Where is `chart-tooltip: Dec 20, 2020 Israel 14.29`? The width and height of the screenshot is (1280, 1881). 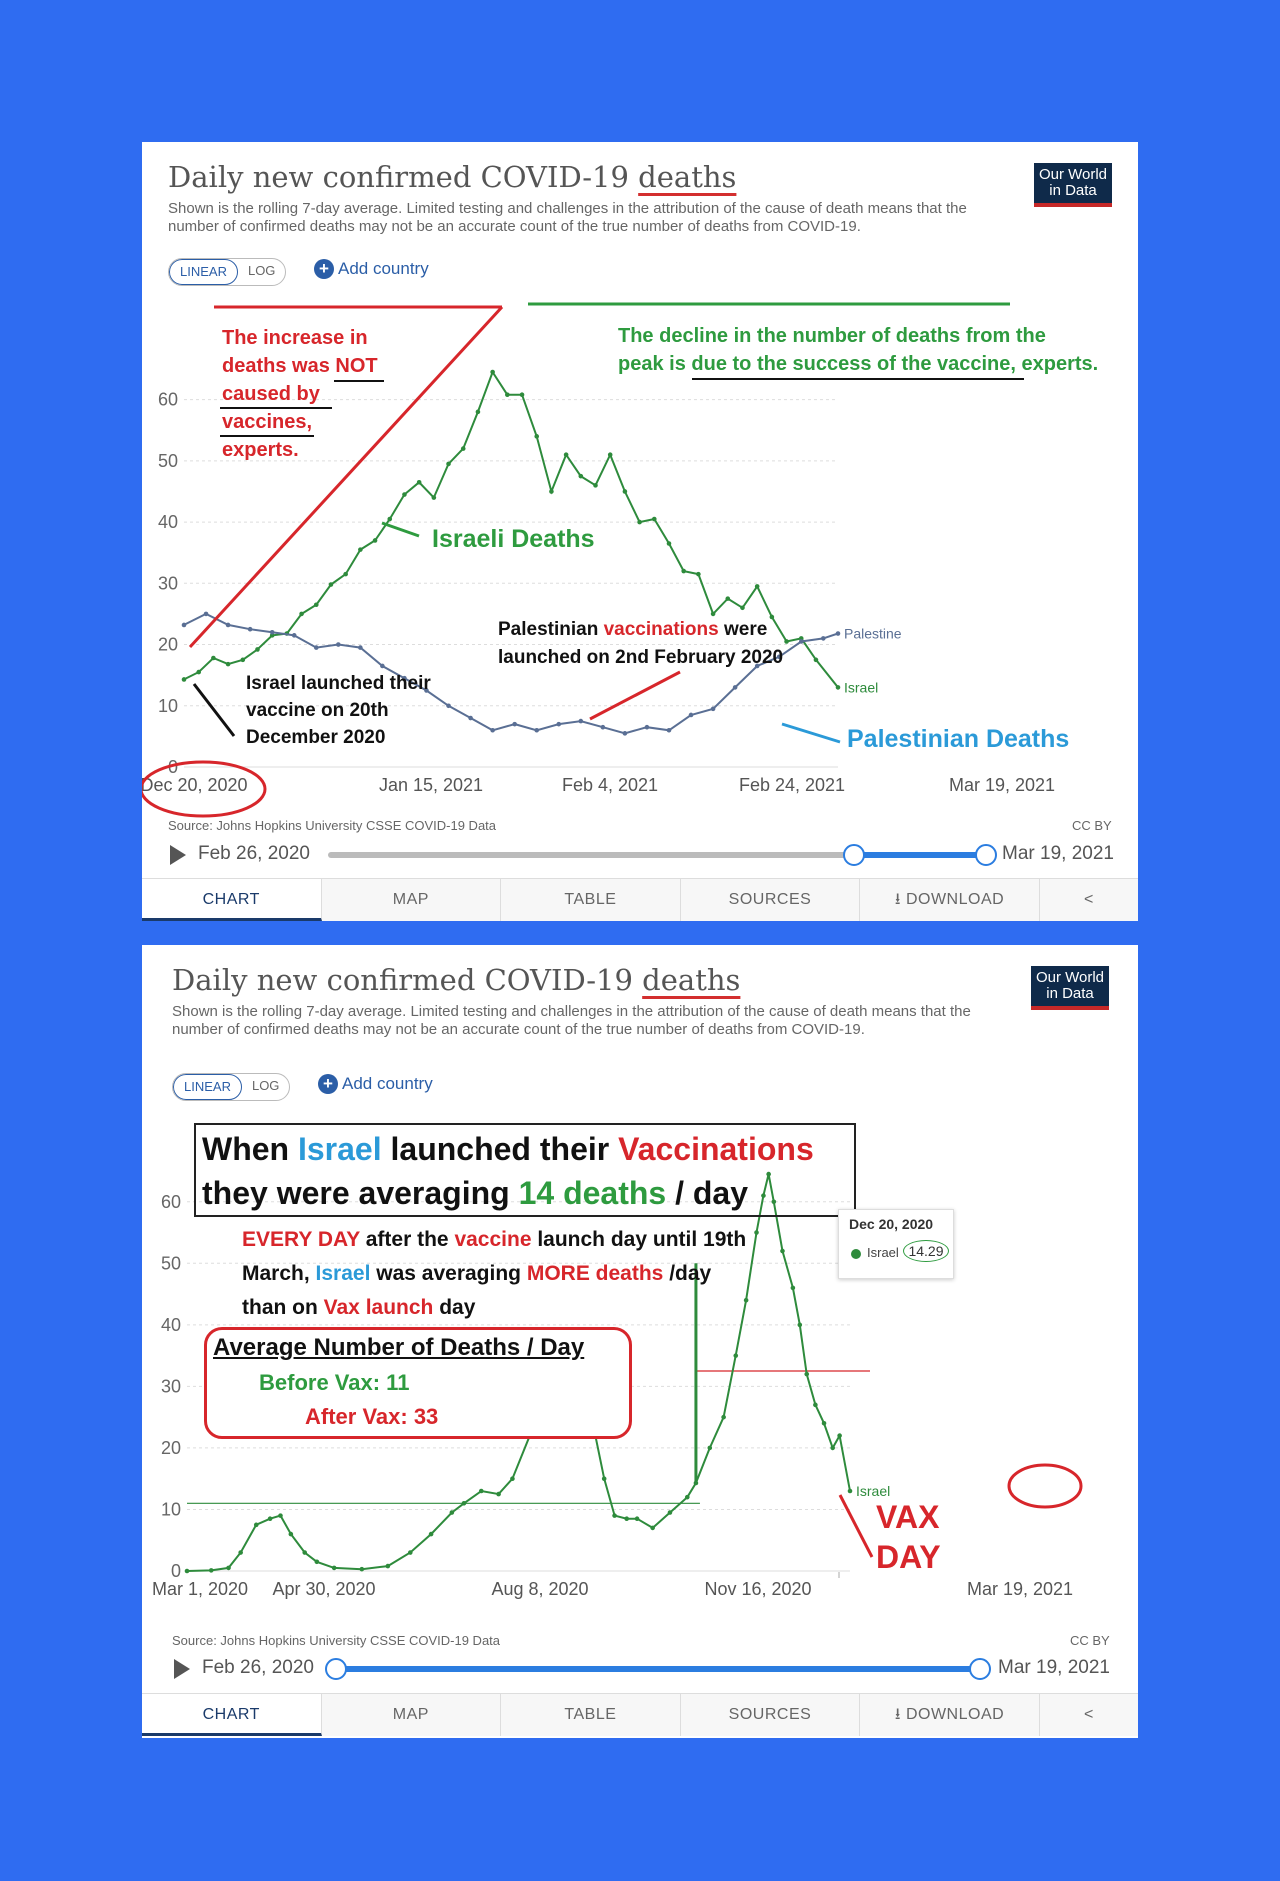
chart-tooltip: Dec 20, 2020 Israel 14.29 is located at coordinates (896, 1244).